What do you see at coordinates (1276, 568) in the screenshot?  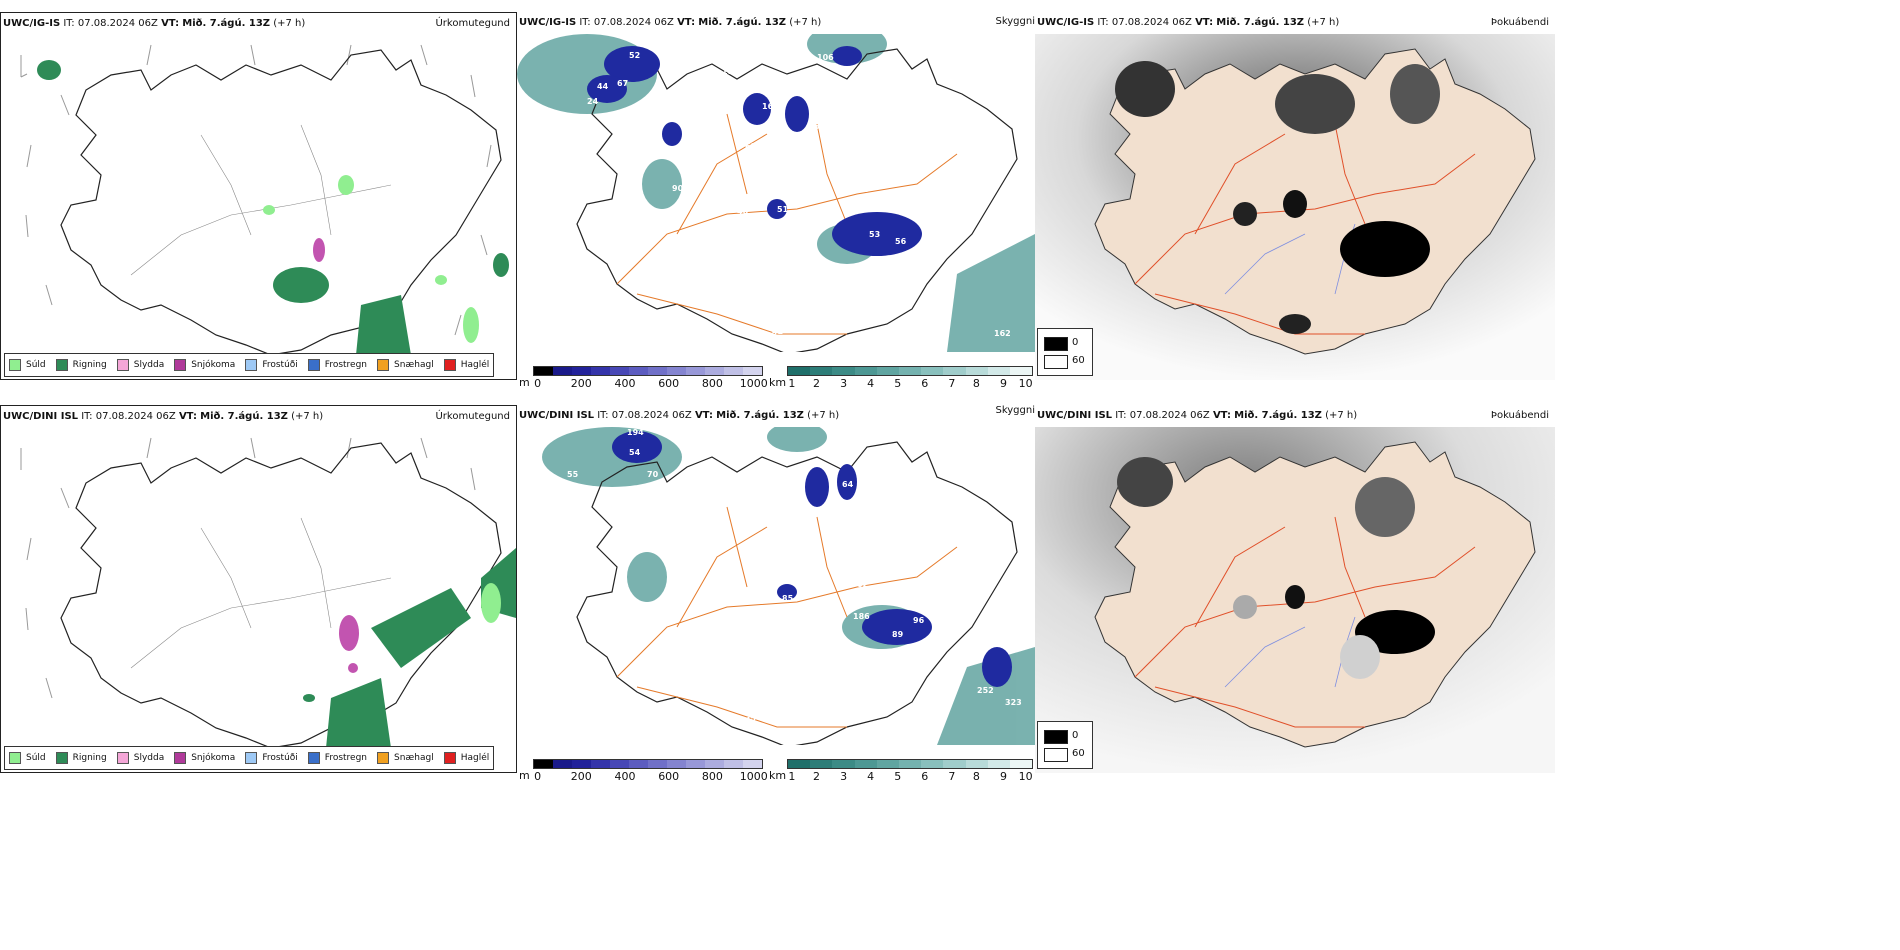 I see `fog-areas` at bounding box center [1276, 568].